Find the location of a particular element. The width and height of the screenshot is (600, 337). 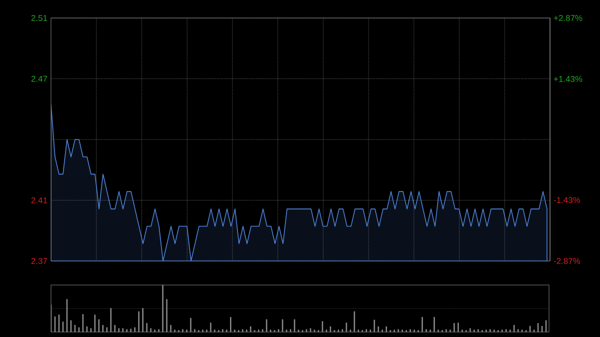

y-tick-label: 2.37 is located at coordinates (39, 261).